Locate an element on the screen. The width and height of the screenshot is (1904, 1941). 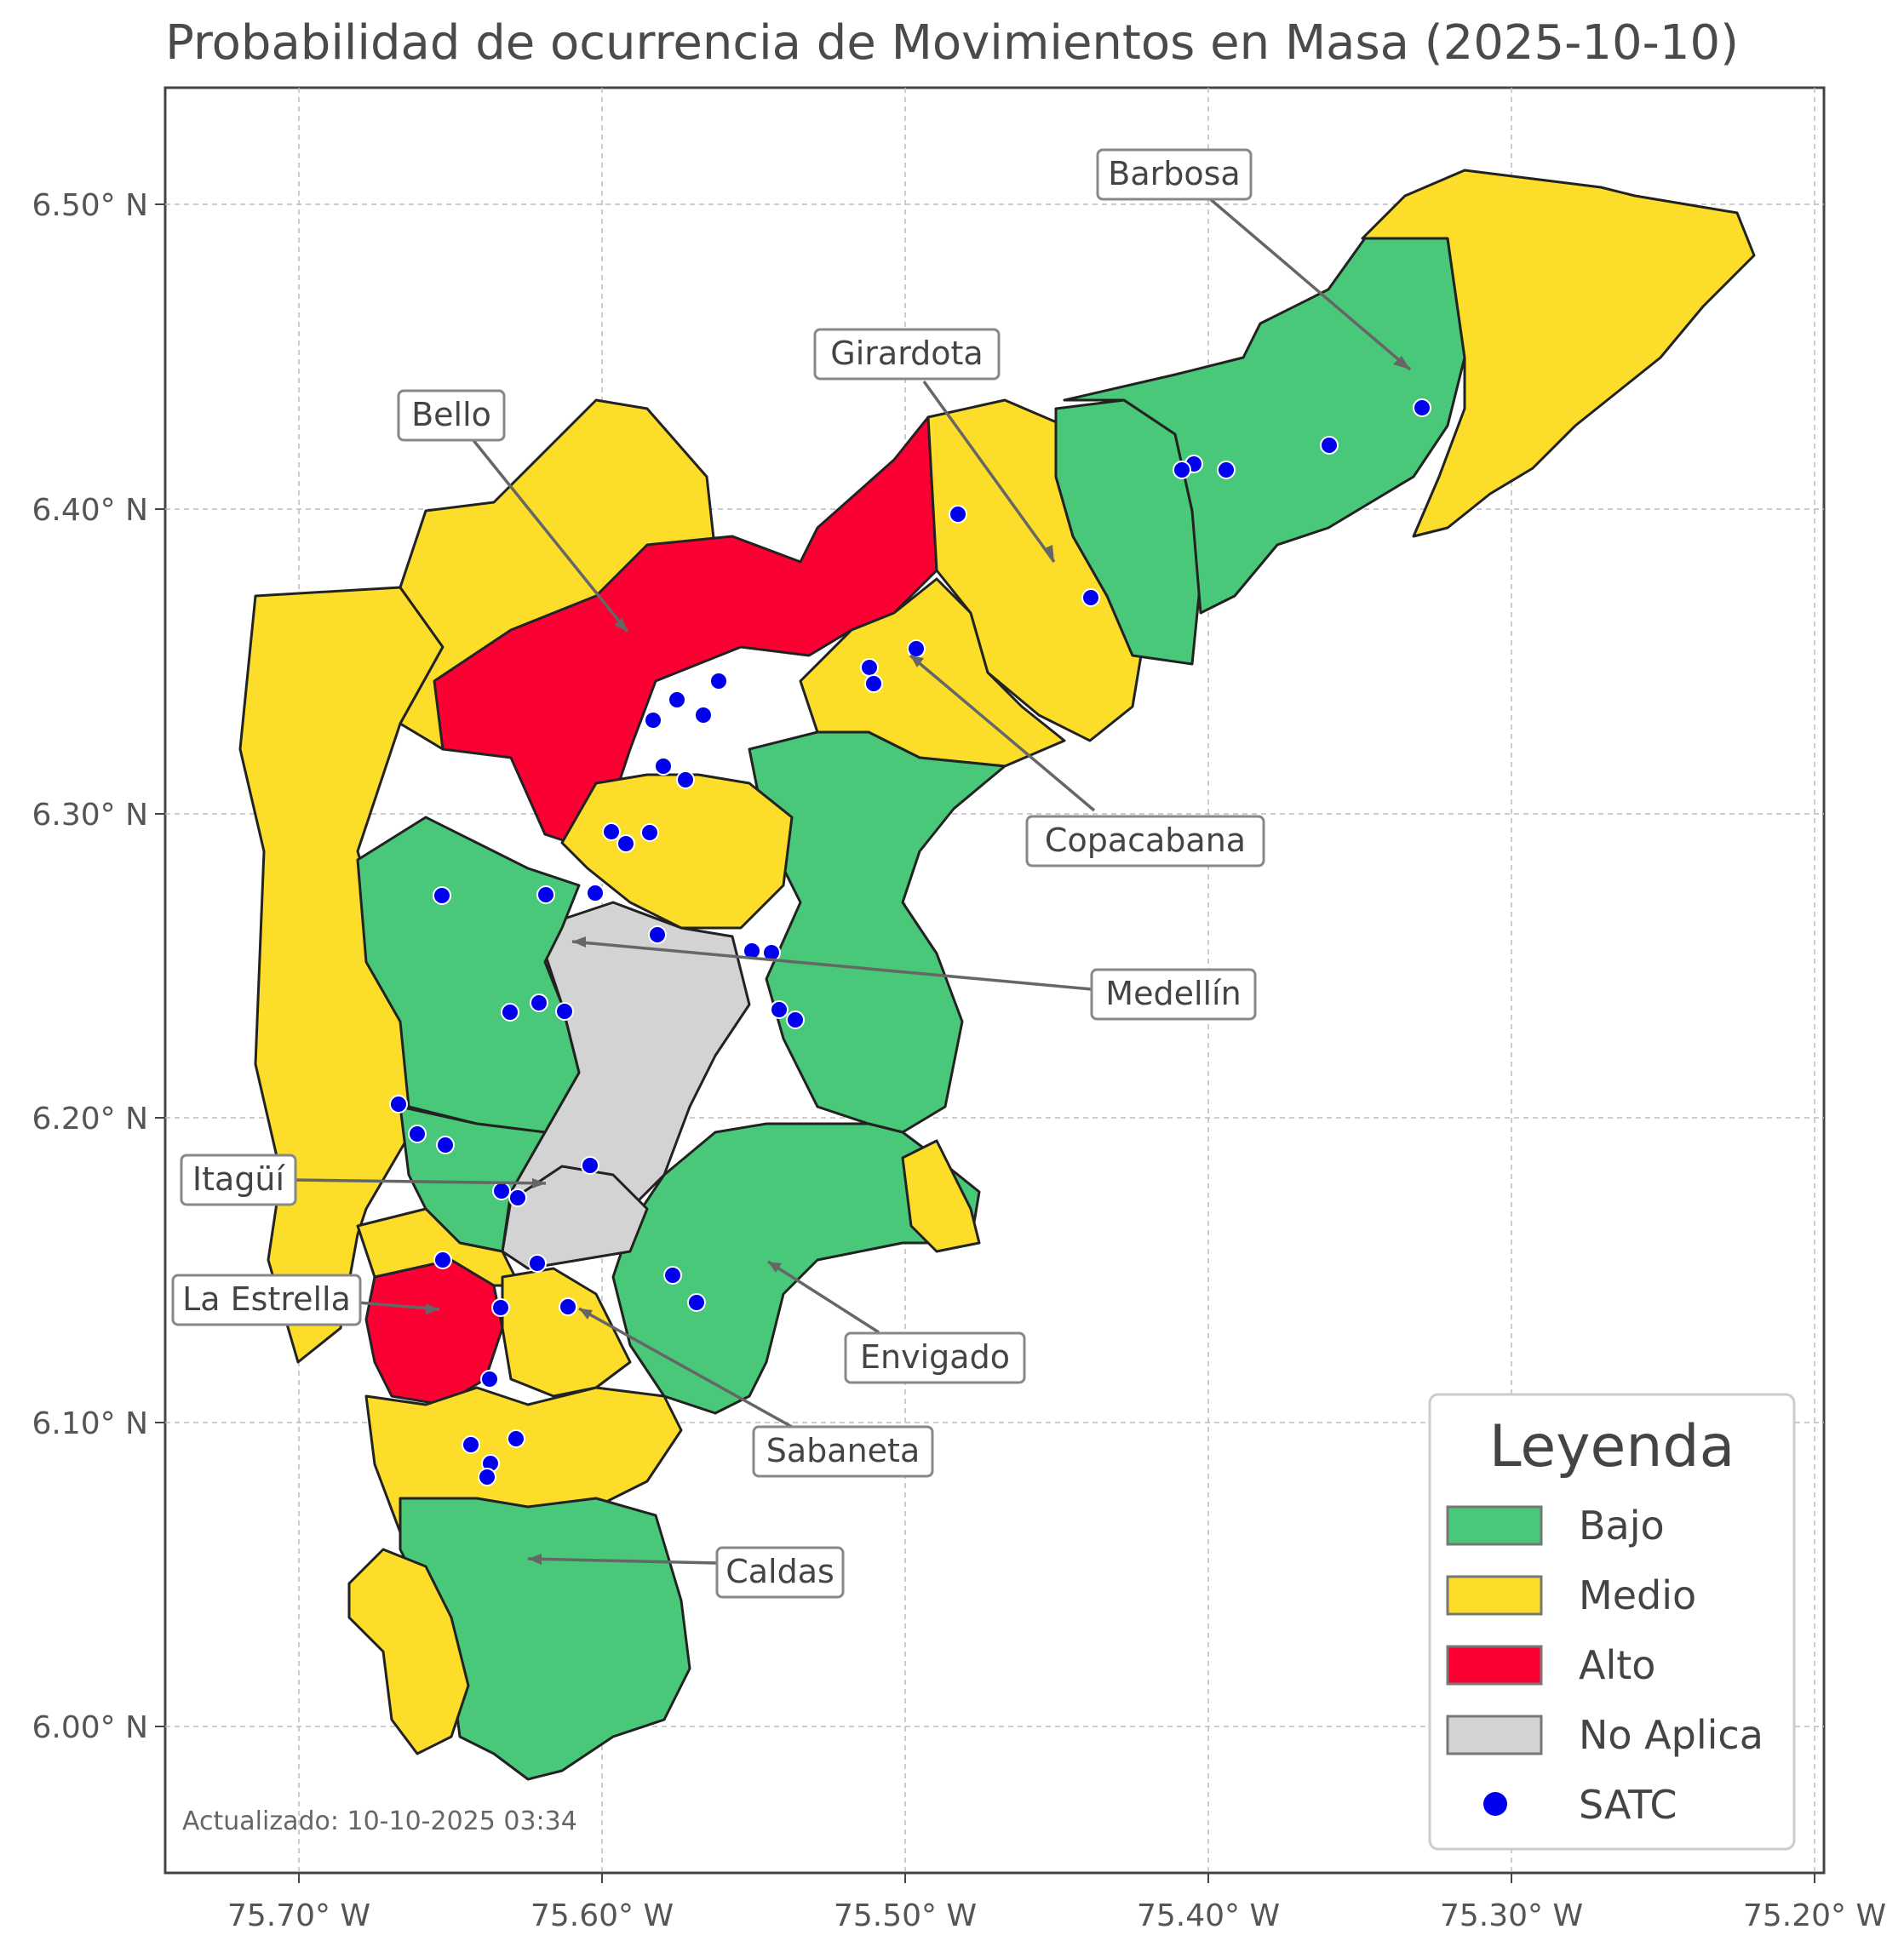
label-copacabana: Copacabana is located at coordinates (1145, 841).